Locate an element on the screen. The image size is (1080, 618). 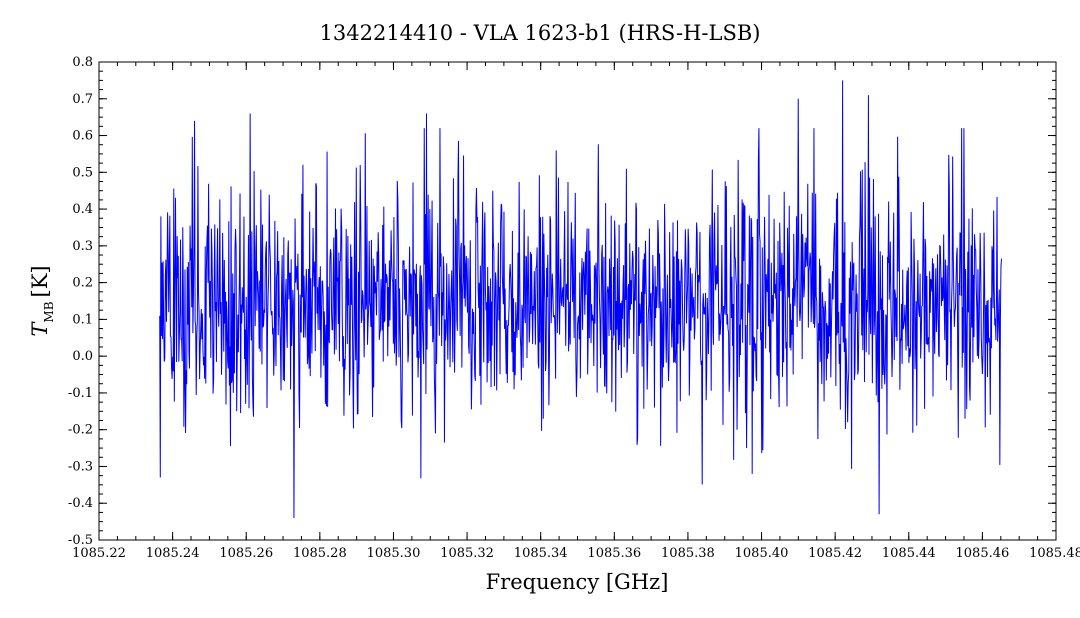
x-tick-label-0: 1085.22 is located at coordinates (99, 553).